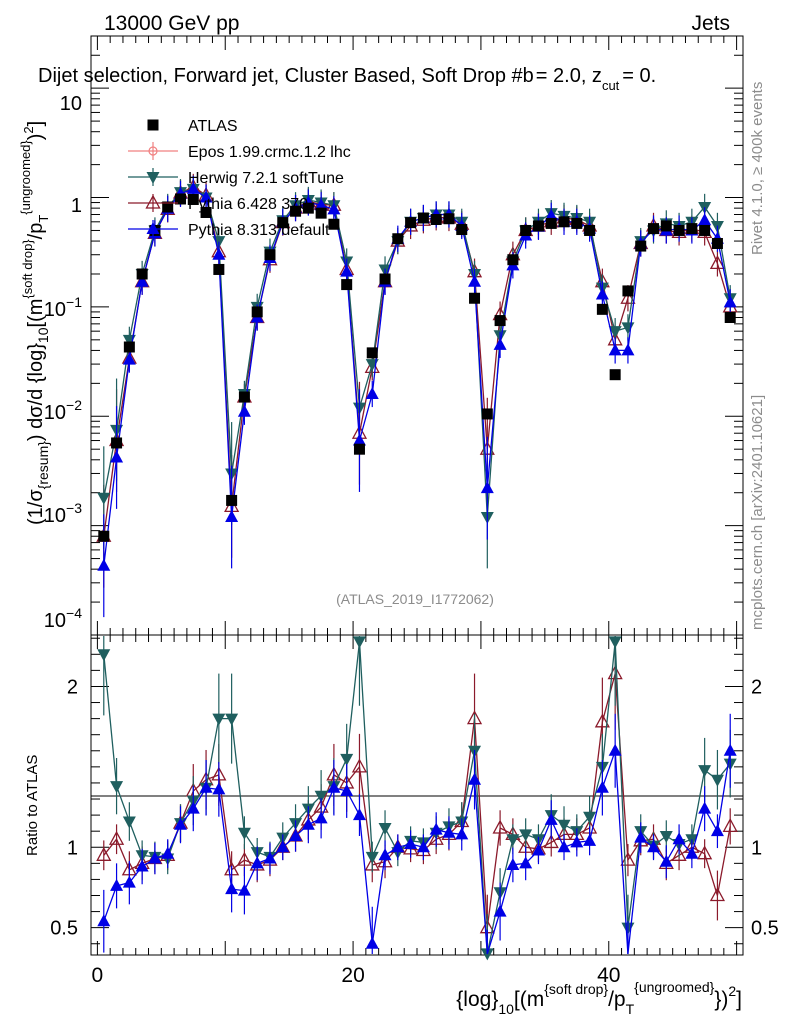 This screenshot has width=786, height=1024. I want to click on main-y-tick-labels: 10⁻⁴ 10⁻³ 10⁻² 10⁻¹ 1 10, so click(63, 362).